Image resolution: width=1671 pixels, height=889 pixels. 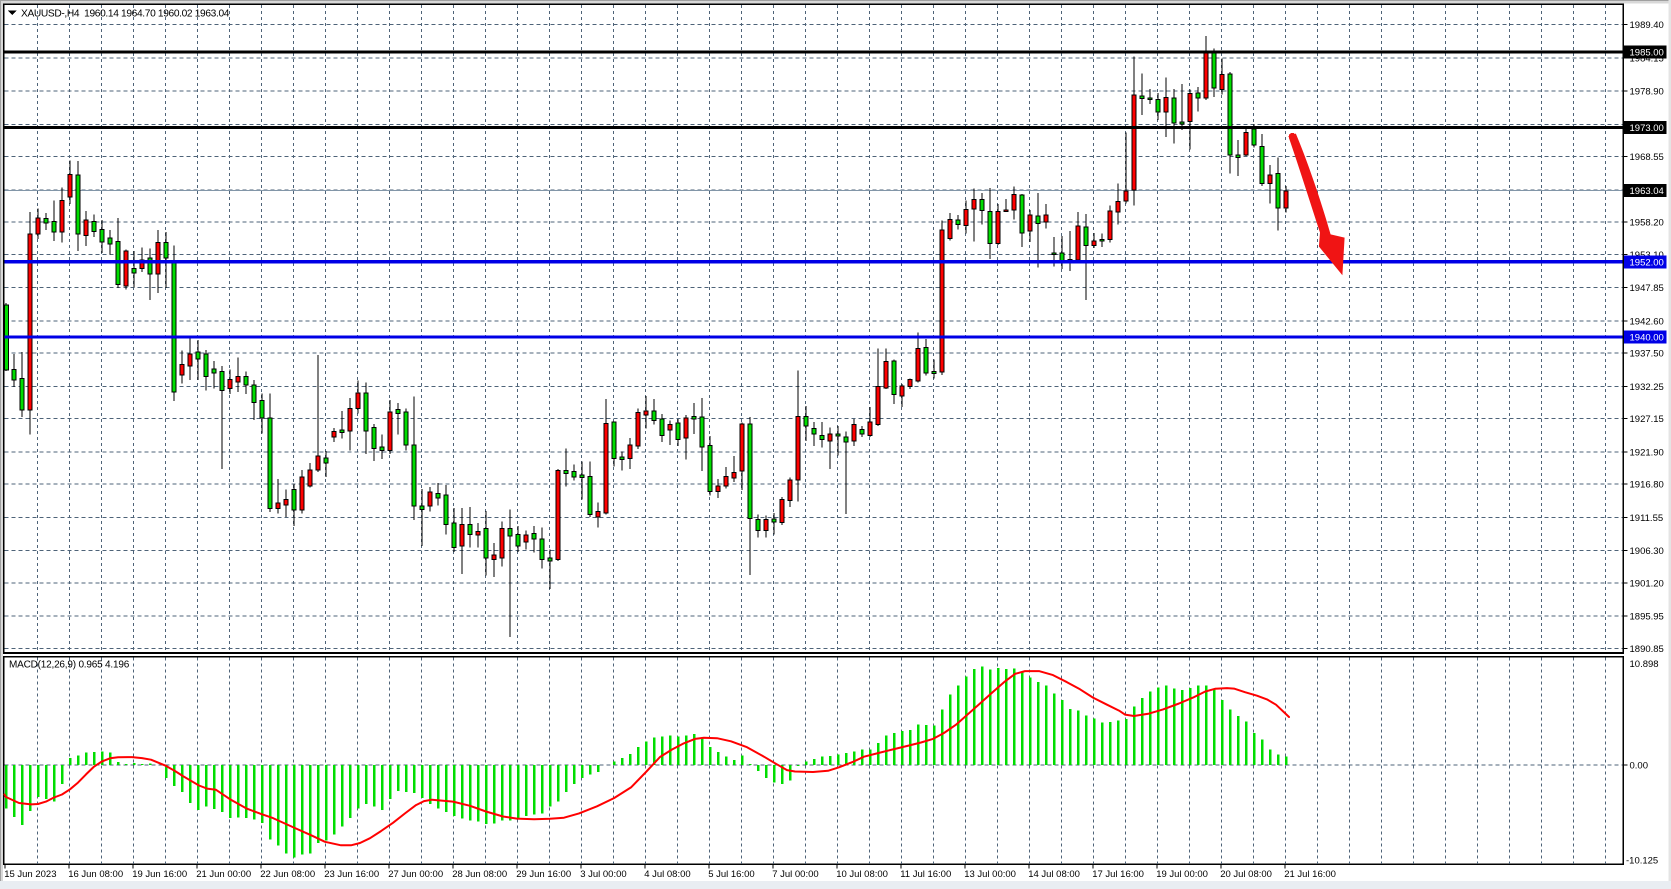 What do you see at coordinates (1647, 649) in the screenshot?
I see `svg-text: 1890.85` at bounding box center [1647, 649].